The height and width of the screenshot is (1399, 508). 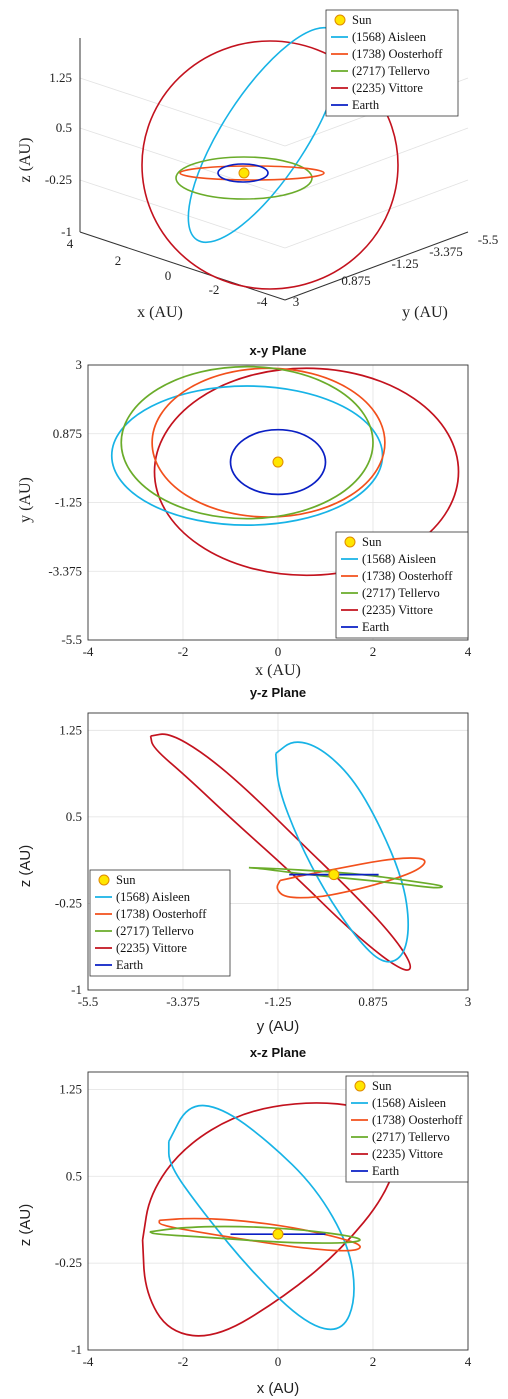 I want to click on sun-marker-3d, so click(x=244, y=173).